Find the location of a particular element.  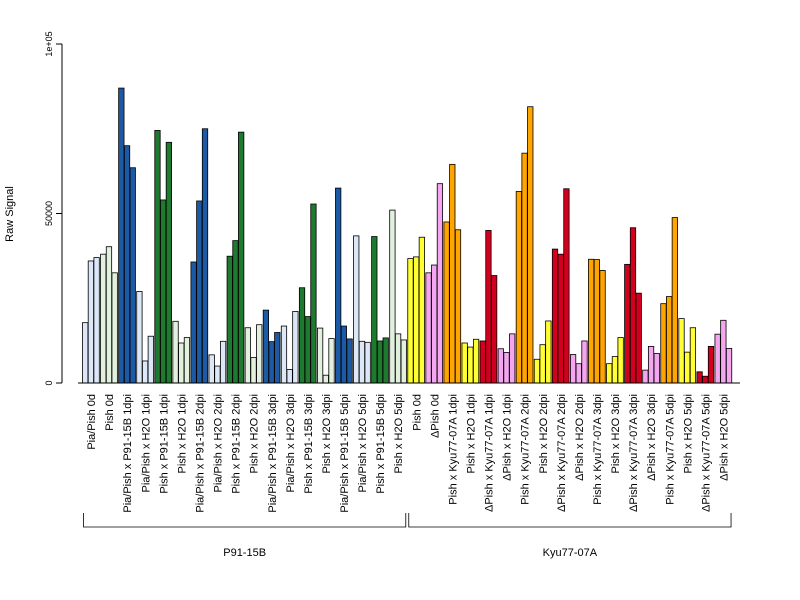

x-tick-label-8: Pish x P91-15B 2dpi is located at coordinates (237, 444).